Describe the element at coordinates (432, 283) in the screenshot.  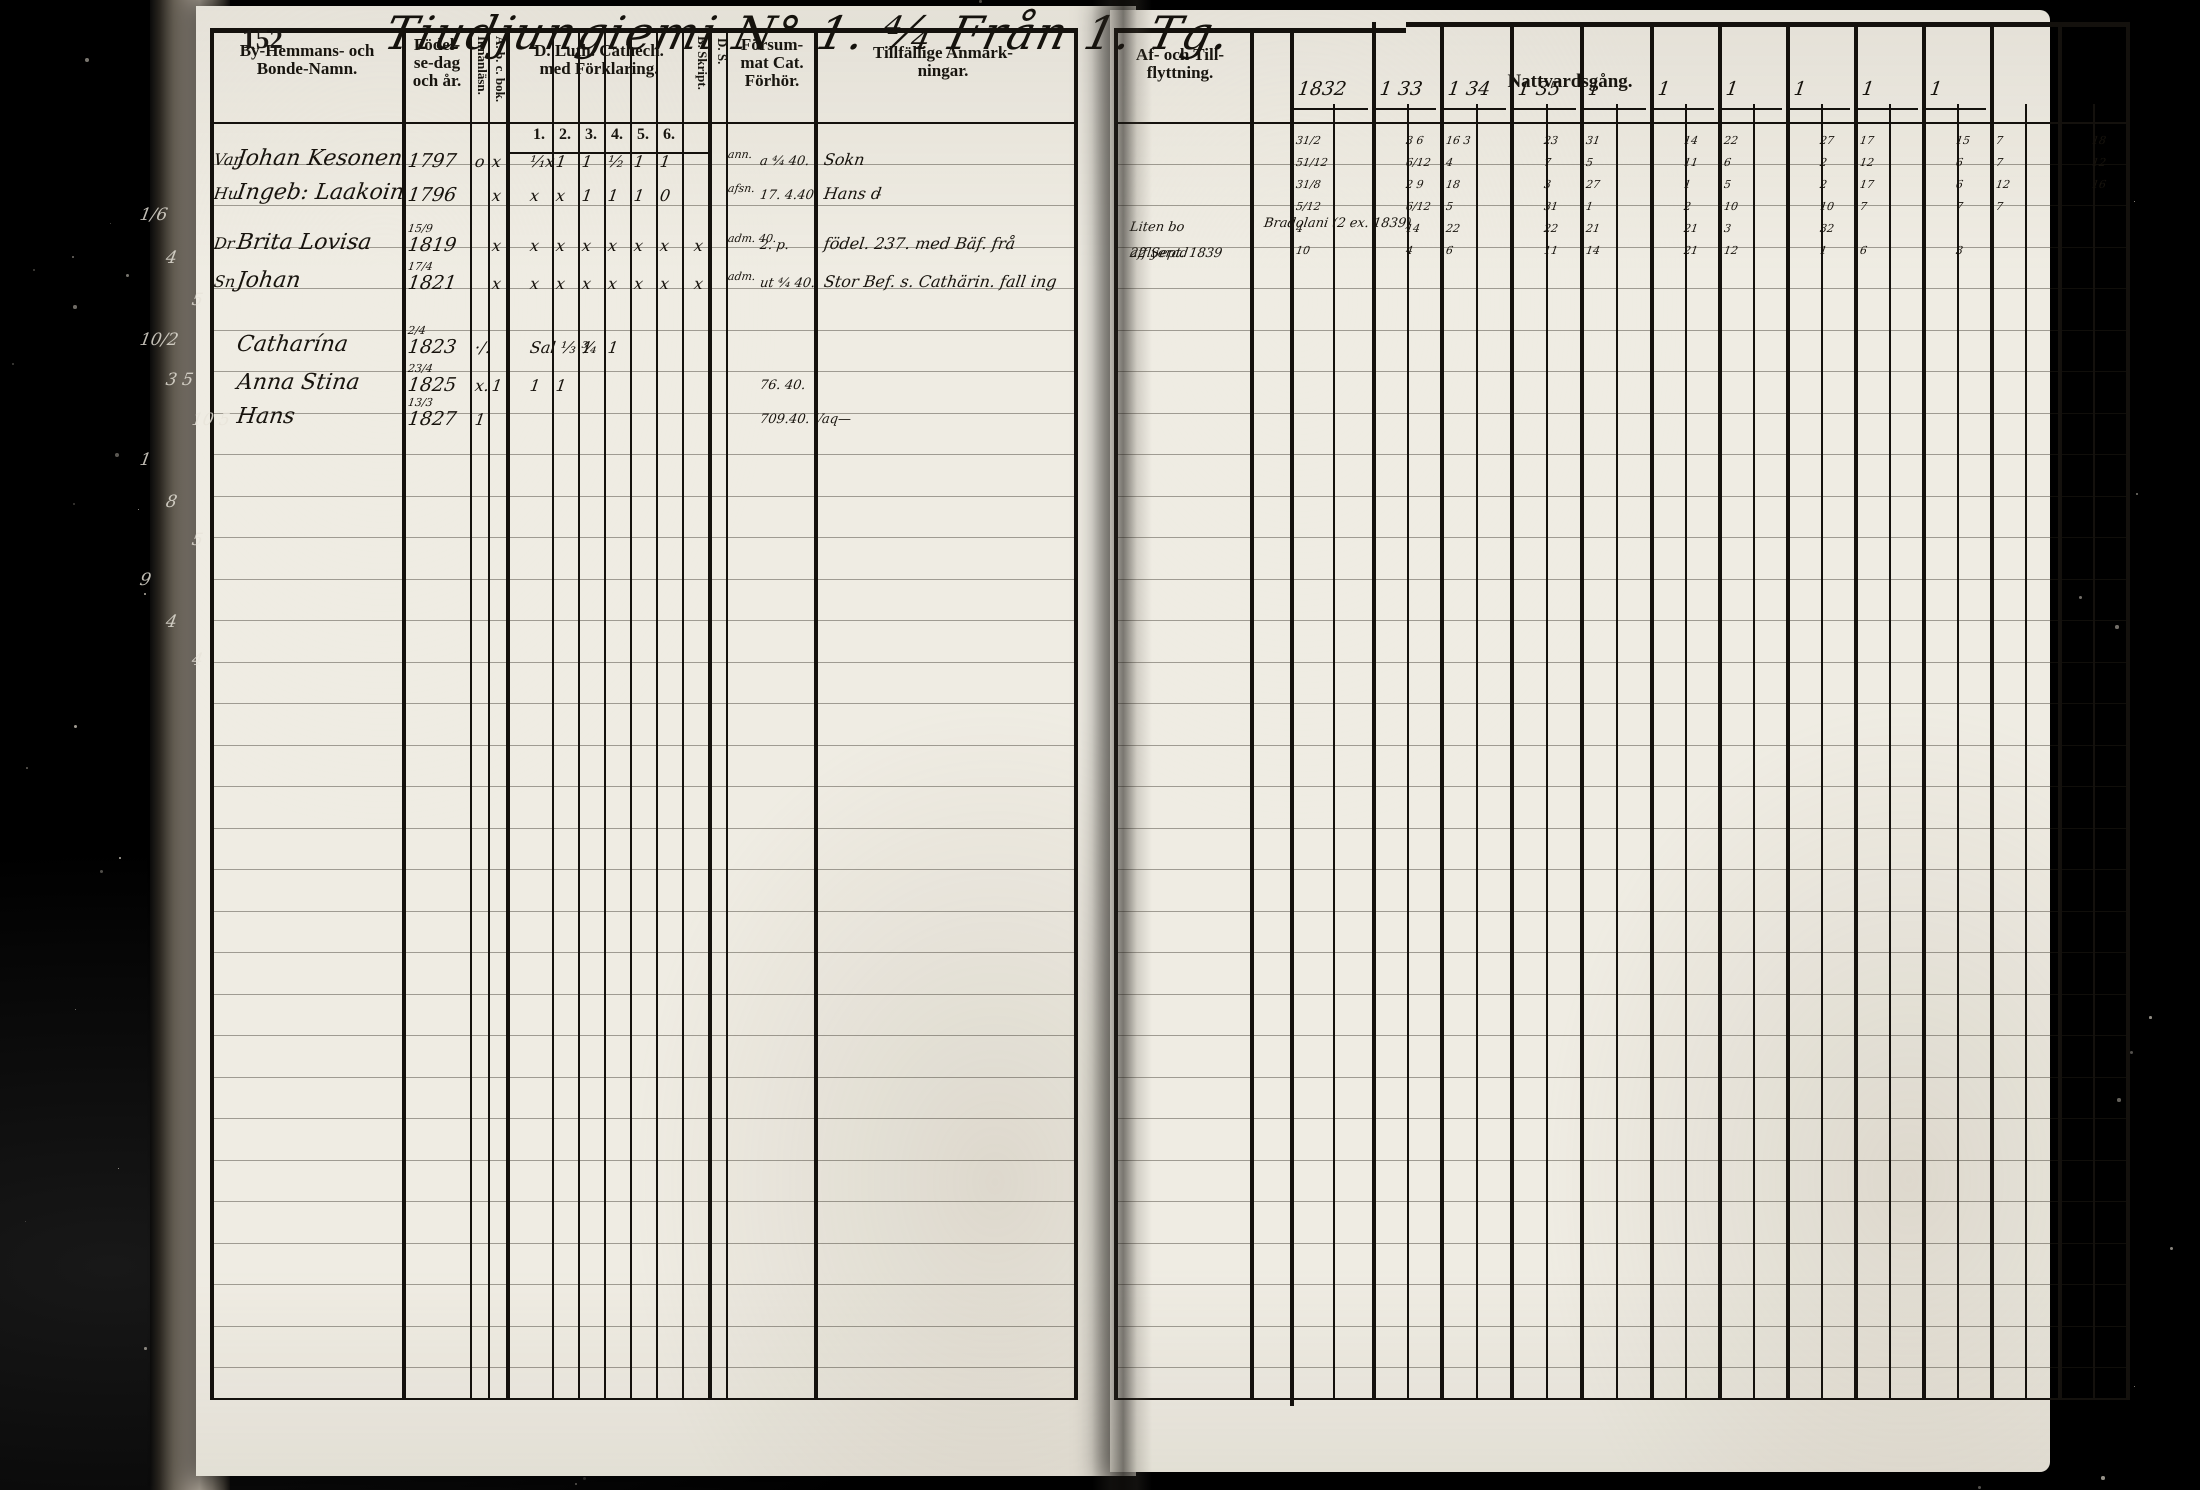
I see `entry-birth-year: 1821` at that location.